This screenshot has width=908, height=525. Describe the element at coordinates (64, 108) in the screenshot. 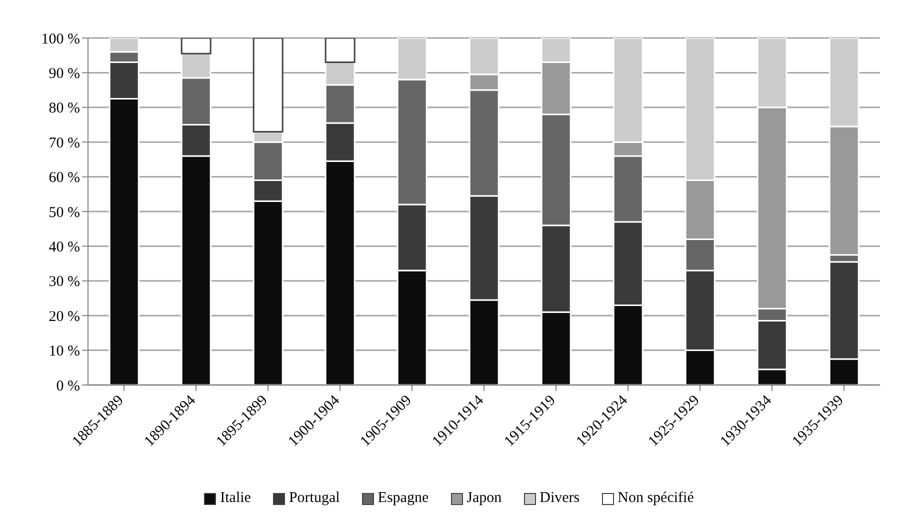

I see `y-tick-label: 80 %` at that location.